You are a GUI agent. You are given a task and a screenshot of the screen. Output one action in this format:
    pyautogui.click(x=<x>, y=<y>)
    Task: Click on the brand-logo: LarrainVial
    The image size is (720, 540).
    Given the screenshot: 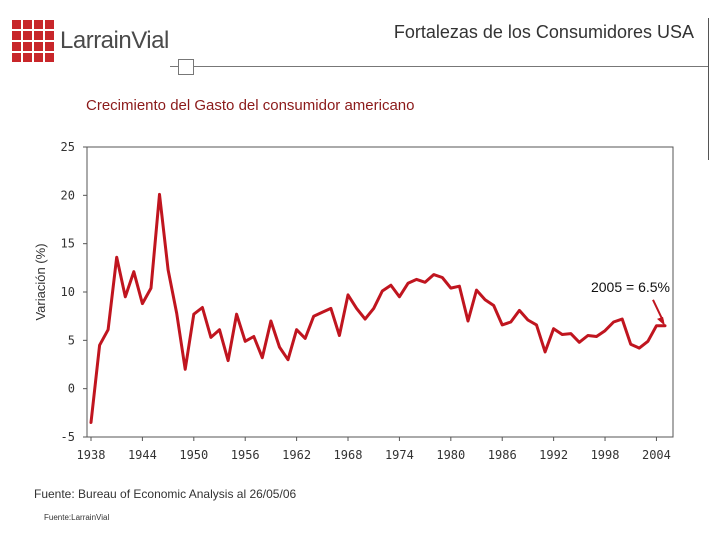 What is the action you would take?
    pyautogui.click(x=90, y=41)
    